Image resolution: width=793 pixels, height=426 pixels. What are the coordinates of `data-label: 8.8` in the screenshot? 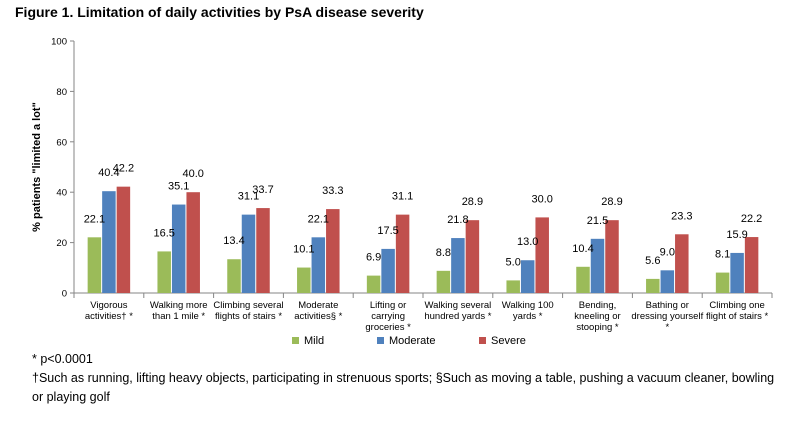 It's located at (443, 253).